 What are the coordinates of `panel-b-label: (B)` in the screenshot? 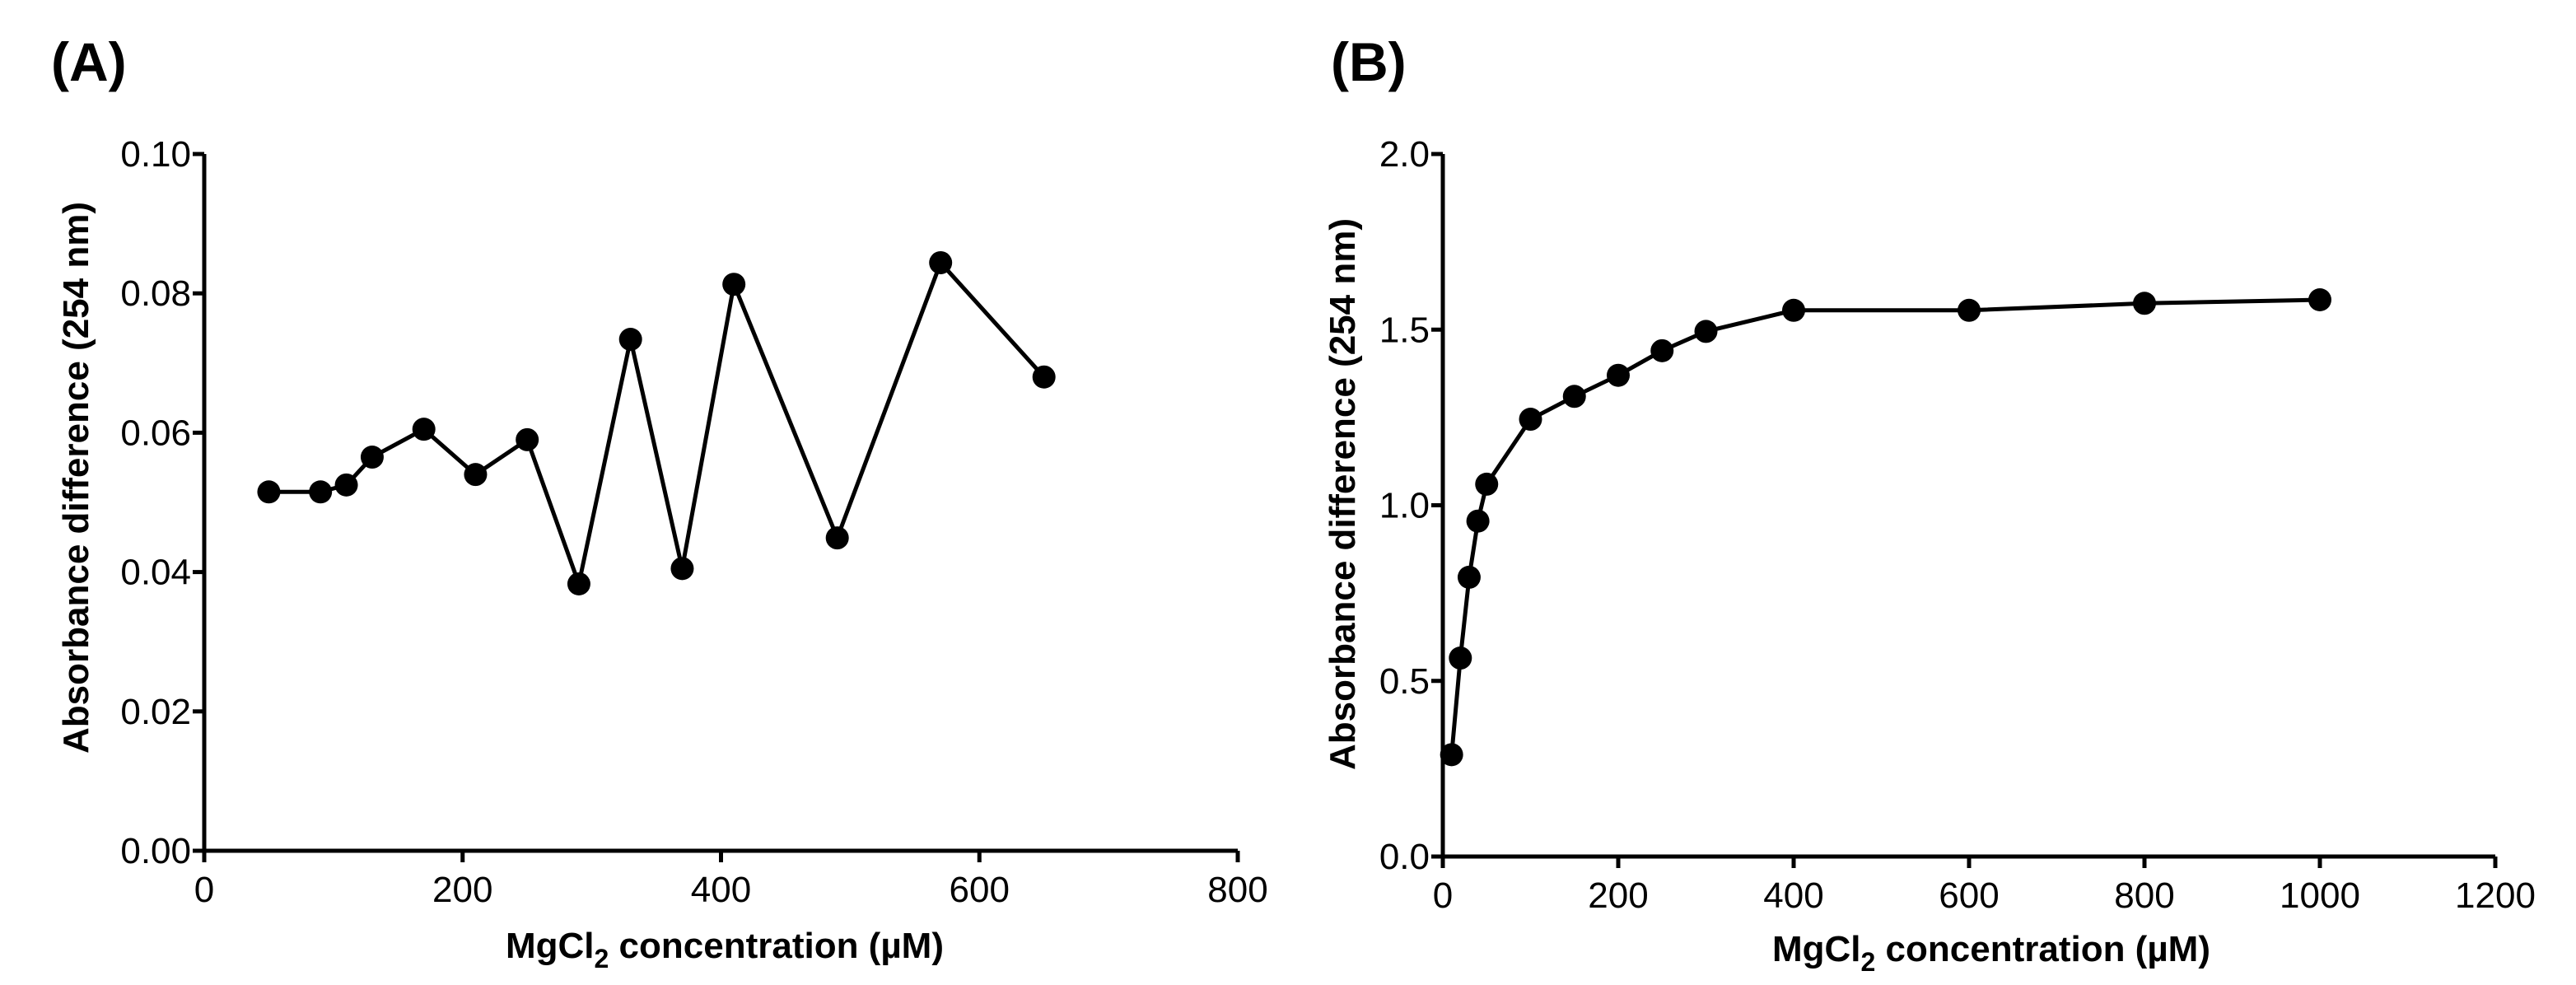 It's located at (1369, 61).